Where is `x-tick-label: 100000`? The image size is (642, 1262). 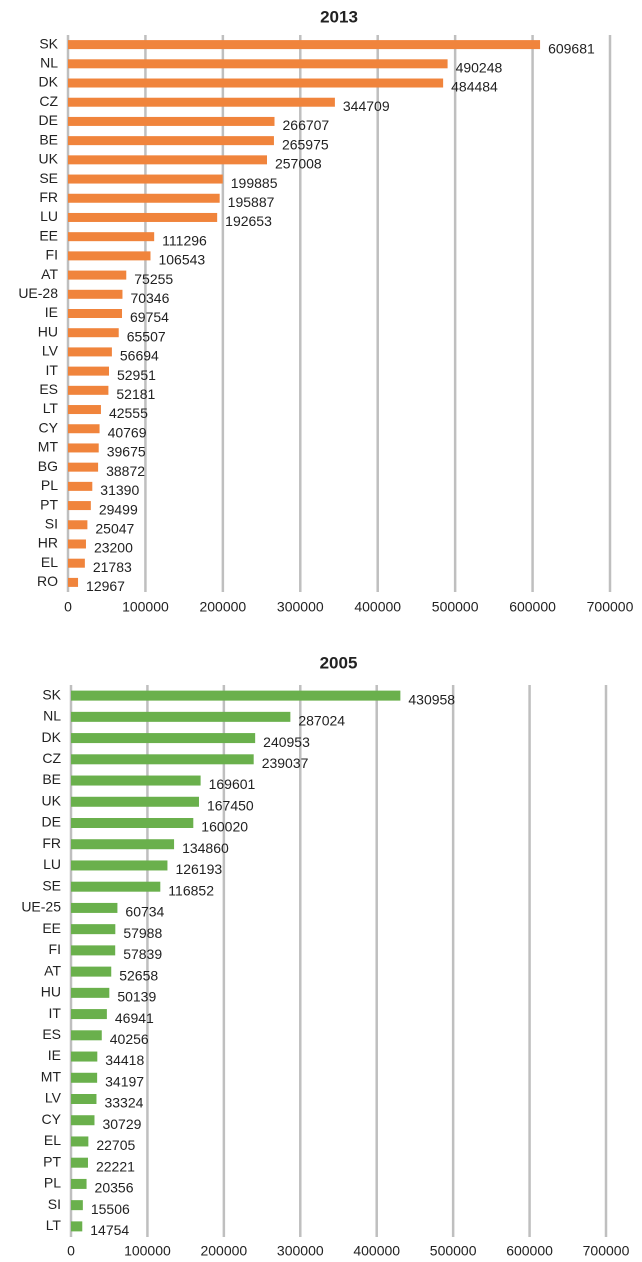
x-tick-label: 100000 is located at coordinates (147, 1251).